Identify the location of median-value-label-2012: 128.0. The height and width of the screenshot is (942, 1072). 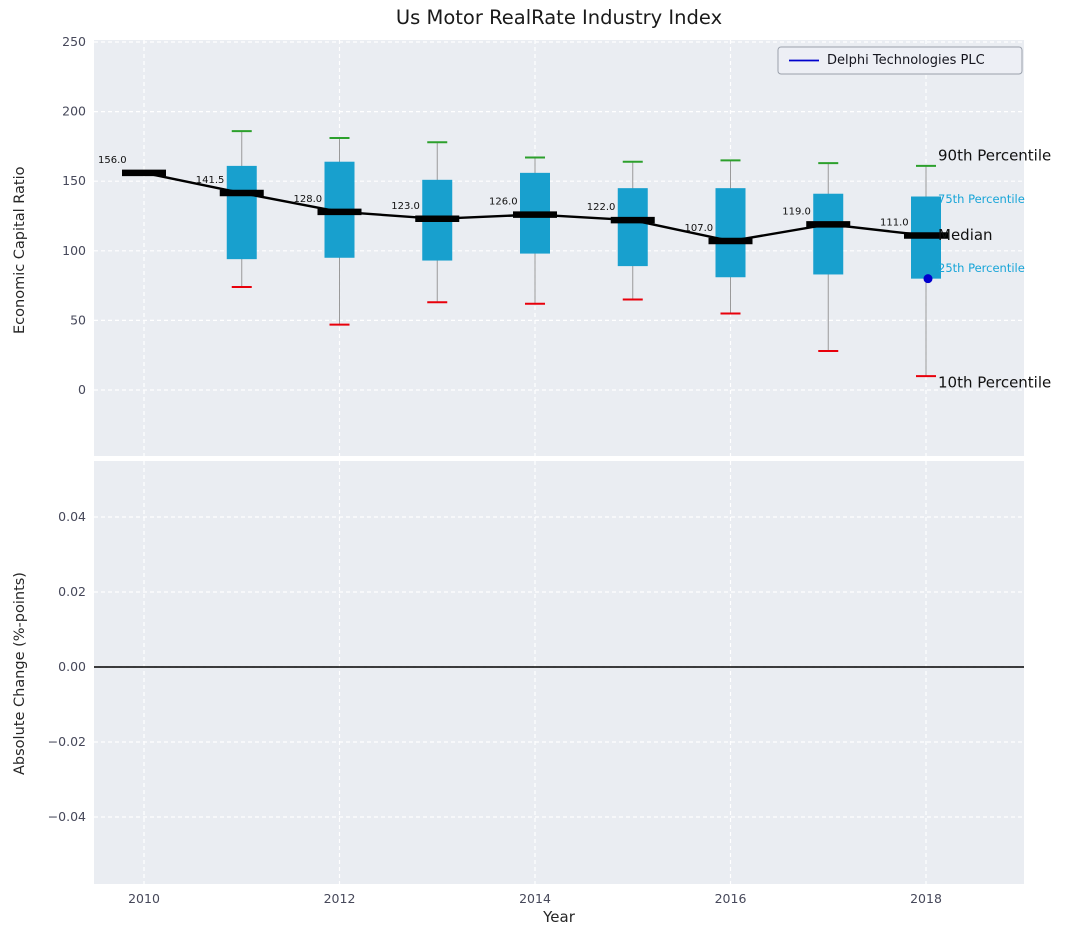
(308, 199).